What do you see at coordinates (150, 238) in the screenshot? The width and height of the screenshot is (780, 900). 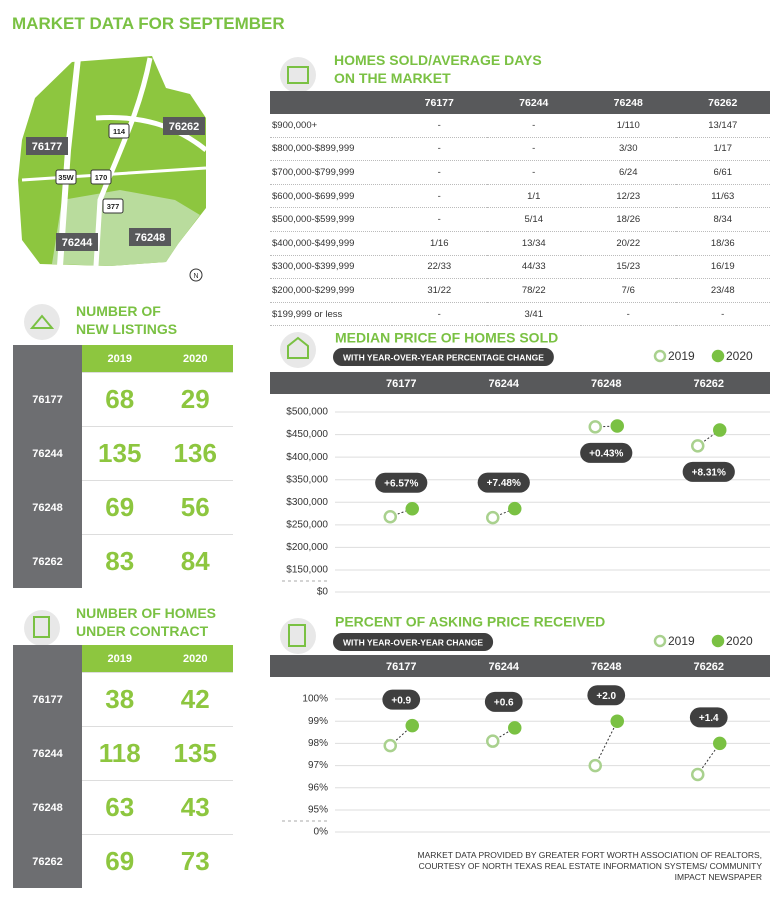 I see `zip-label: 76248` at bounding box center [150, 238].